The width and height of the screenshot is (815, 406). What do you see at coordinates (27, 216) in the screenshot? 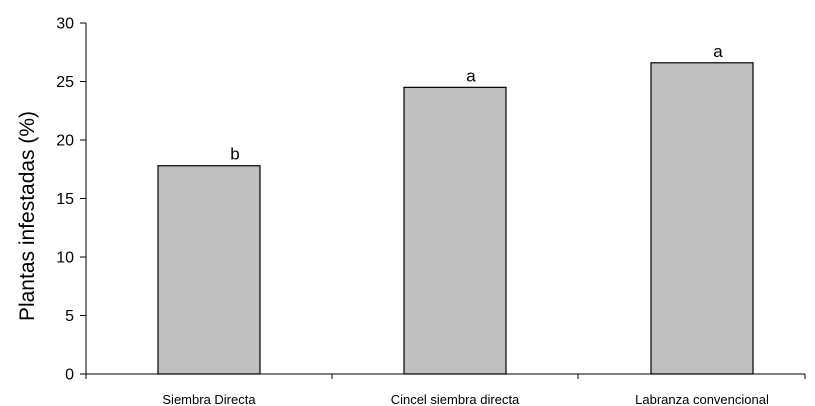
I see `y-axis-title: Plantas infestadas (%)` at bounding box center [27, 216].